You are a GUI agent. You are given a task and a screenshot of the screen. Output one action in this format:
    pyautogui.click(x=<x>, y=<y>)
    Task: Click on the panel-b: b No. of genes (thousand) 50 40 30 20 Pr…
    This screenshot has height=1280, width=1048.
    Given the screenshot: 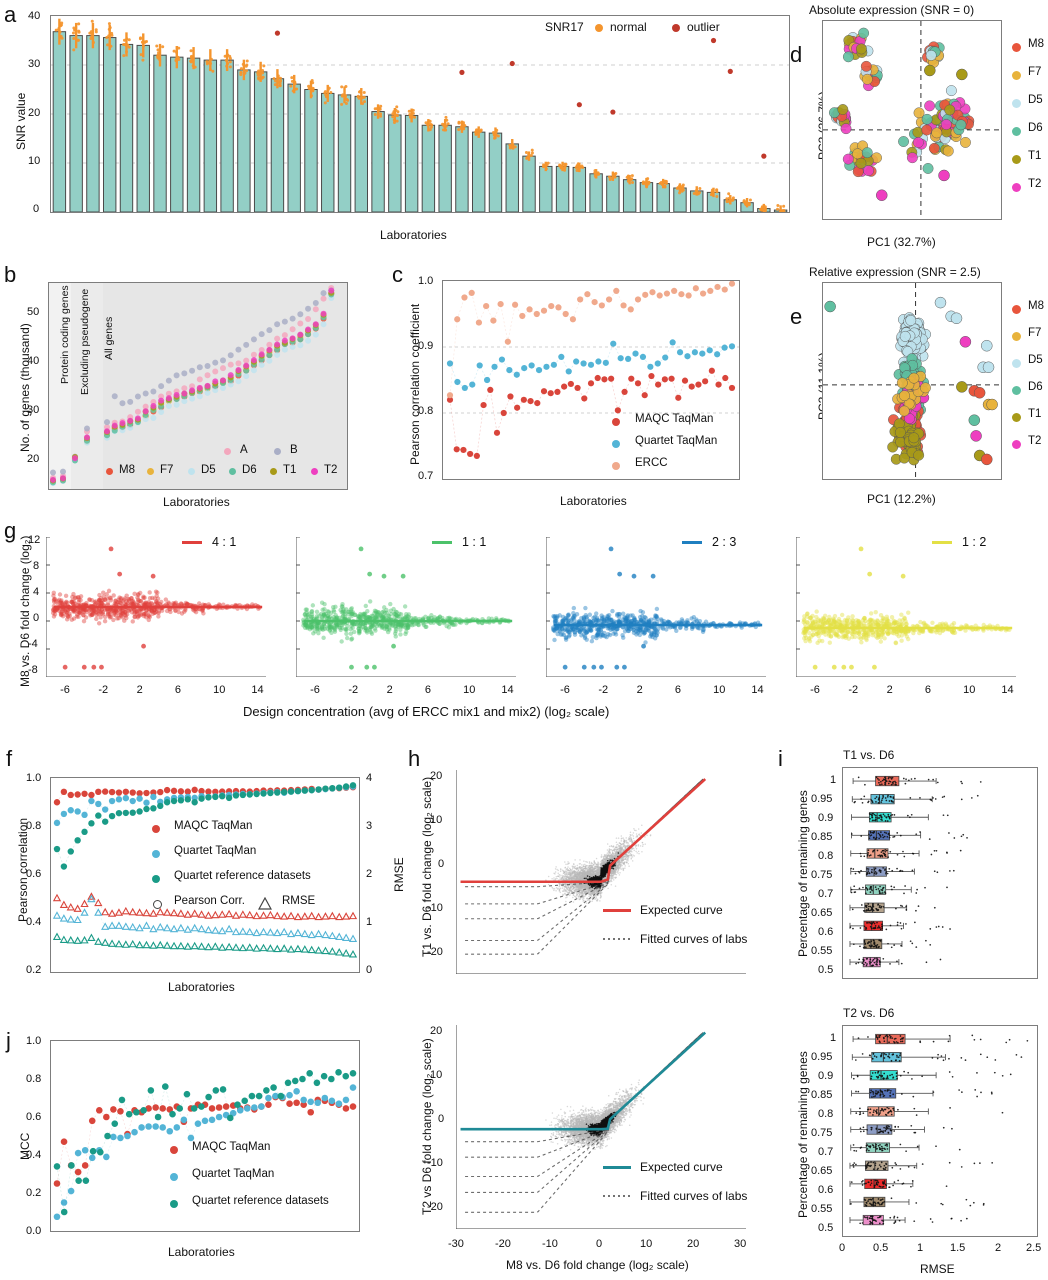 What is the action you would take?
    pyautogui.click(x=195, y=386)
    